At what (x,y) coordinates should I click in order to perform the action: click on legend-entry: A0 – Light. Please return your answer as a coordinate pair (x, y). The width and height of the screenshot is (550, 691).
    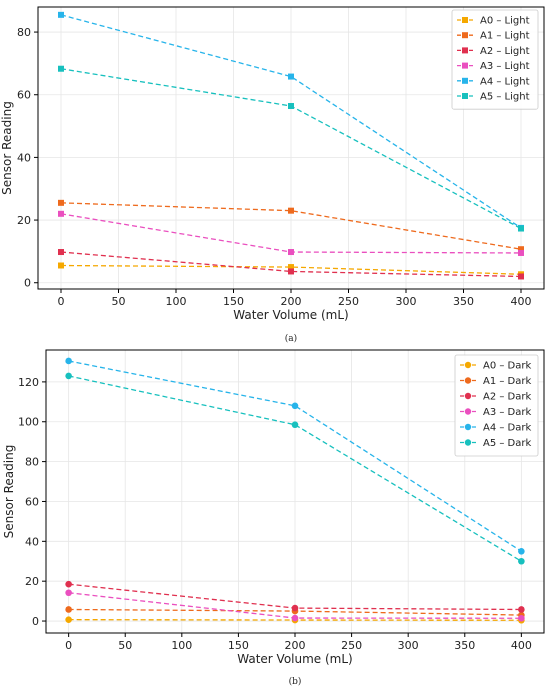
    Looking at the image, I should click on (505, 21).